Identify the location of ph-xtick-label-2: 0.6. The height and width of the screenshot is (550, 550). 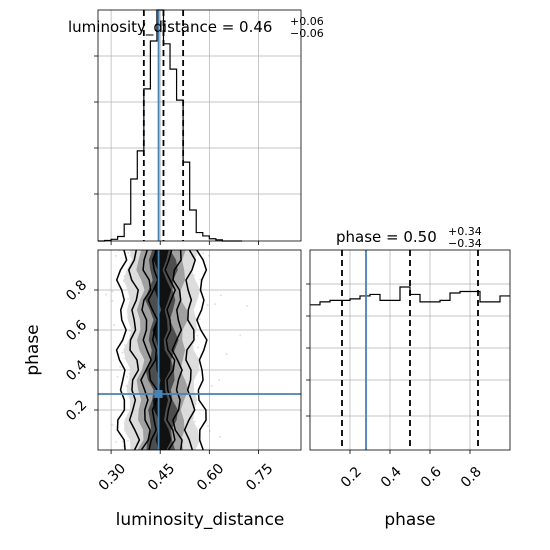
(431, 477).